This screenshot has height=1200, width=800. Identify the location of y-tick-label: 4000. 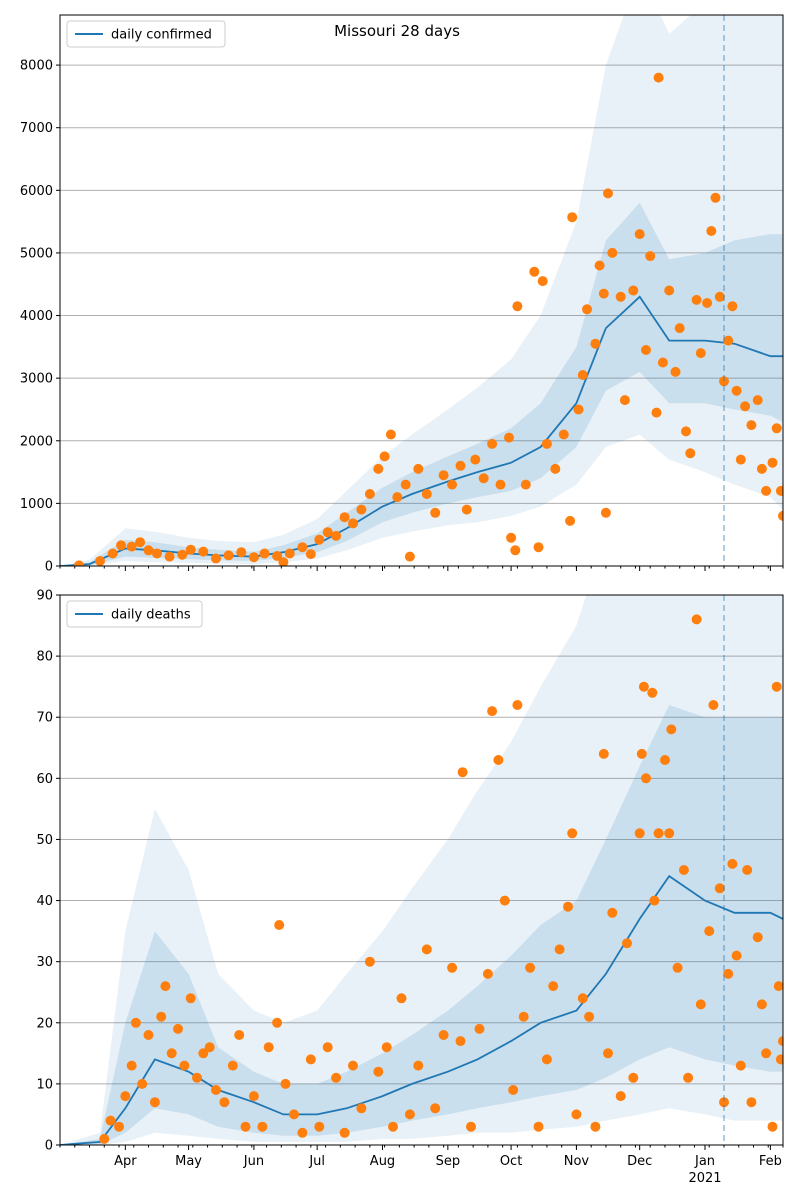
(36, 316).